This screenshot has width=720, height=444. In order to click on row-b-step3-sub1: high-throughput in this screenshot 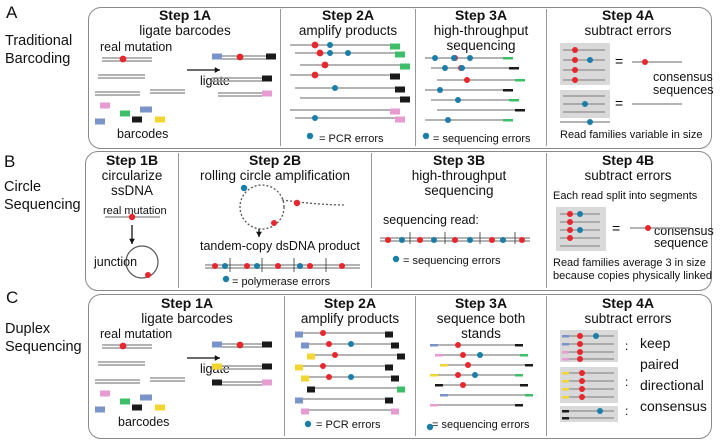, I will do `click(459, 175)`.